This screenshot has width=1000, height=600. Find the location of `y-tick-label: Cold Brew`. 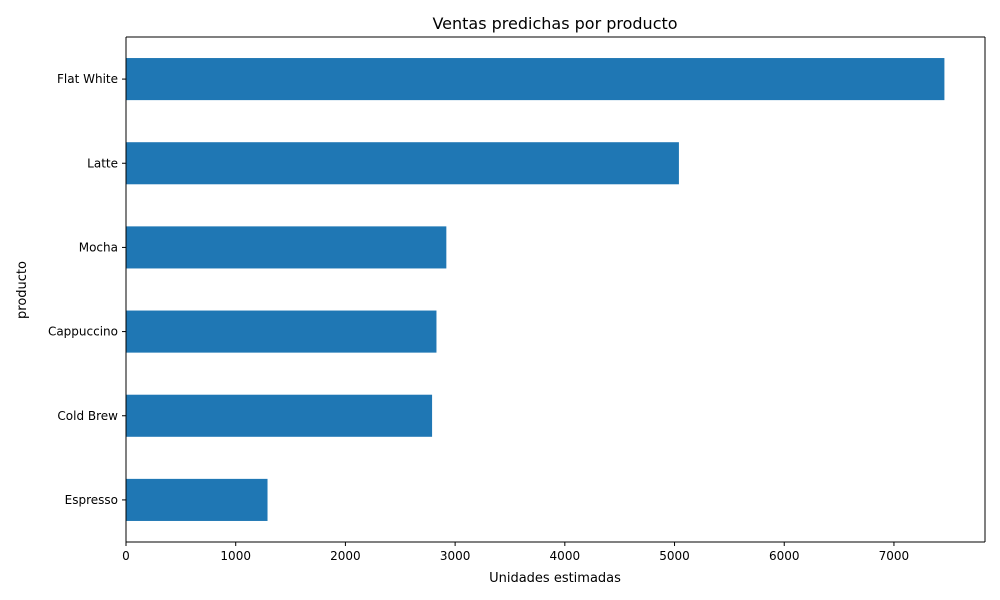

y-tick-label: Cold Brew is located at coordinates (87, 416).